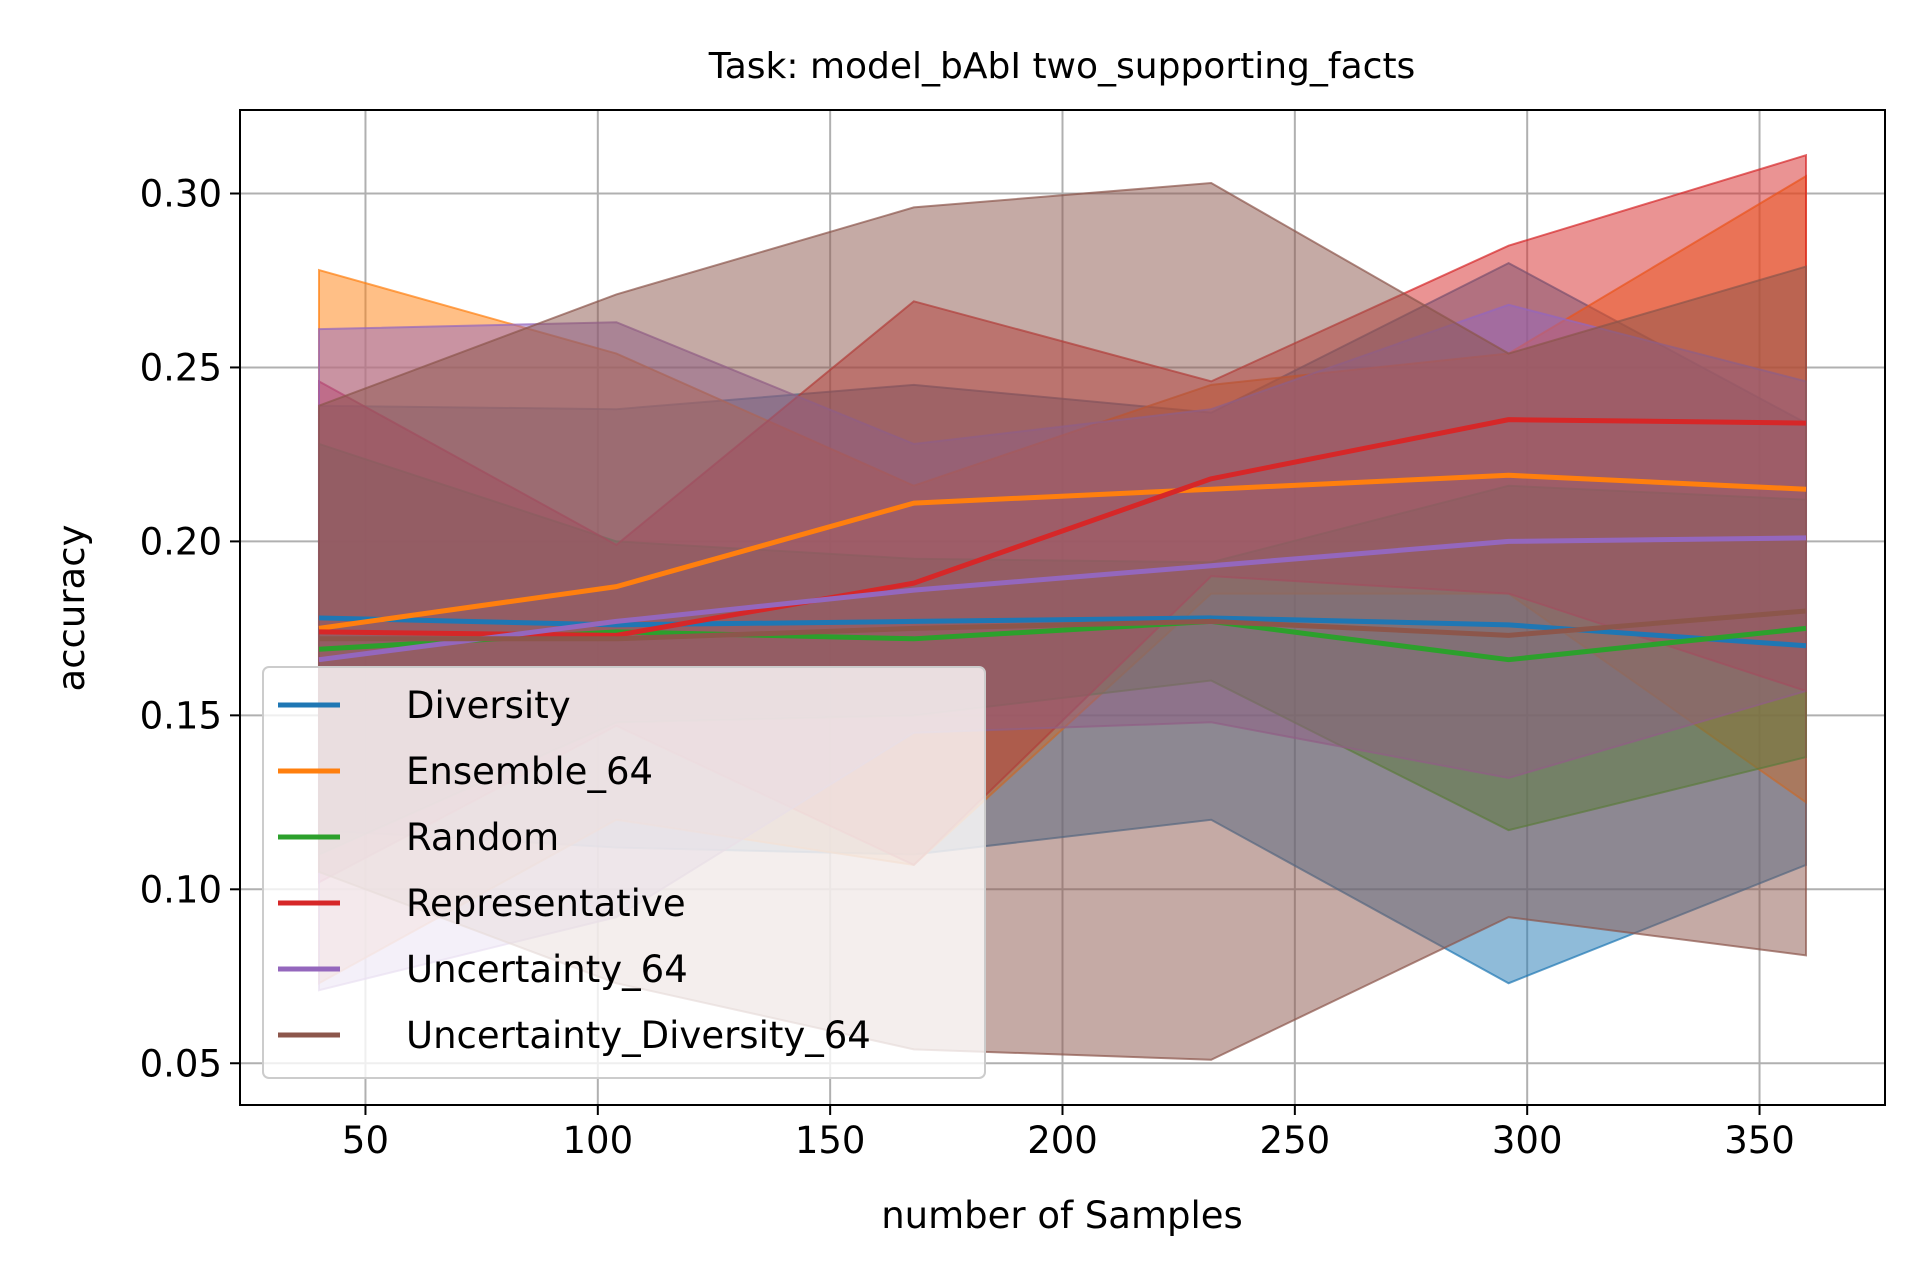 Image resolution: width=1920 pixels, height=1284 pixels. What do you see at coordinates (181, 1063) in the screenshot?
I see `y-tick-label: 0.05` at bounding box center [181, 1063].